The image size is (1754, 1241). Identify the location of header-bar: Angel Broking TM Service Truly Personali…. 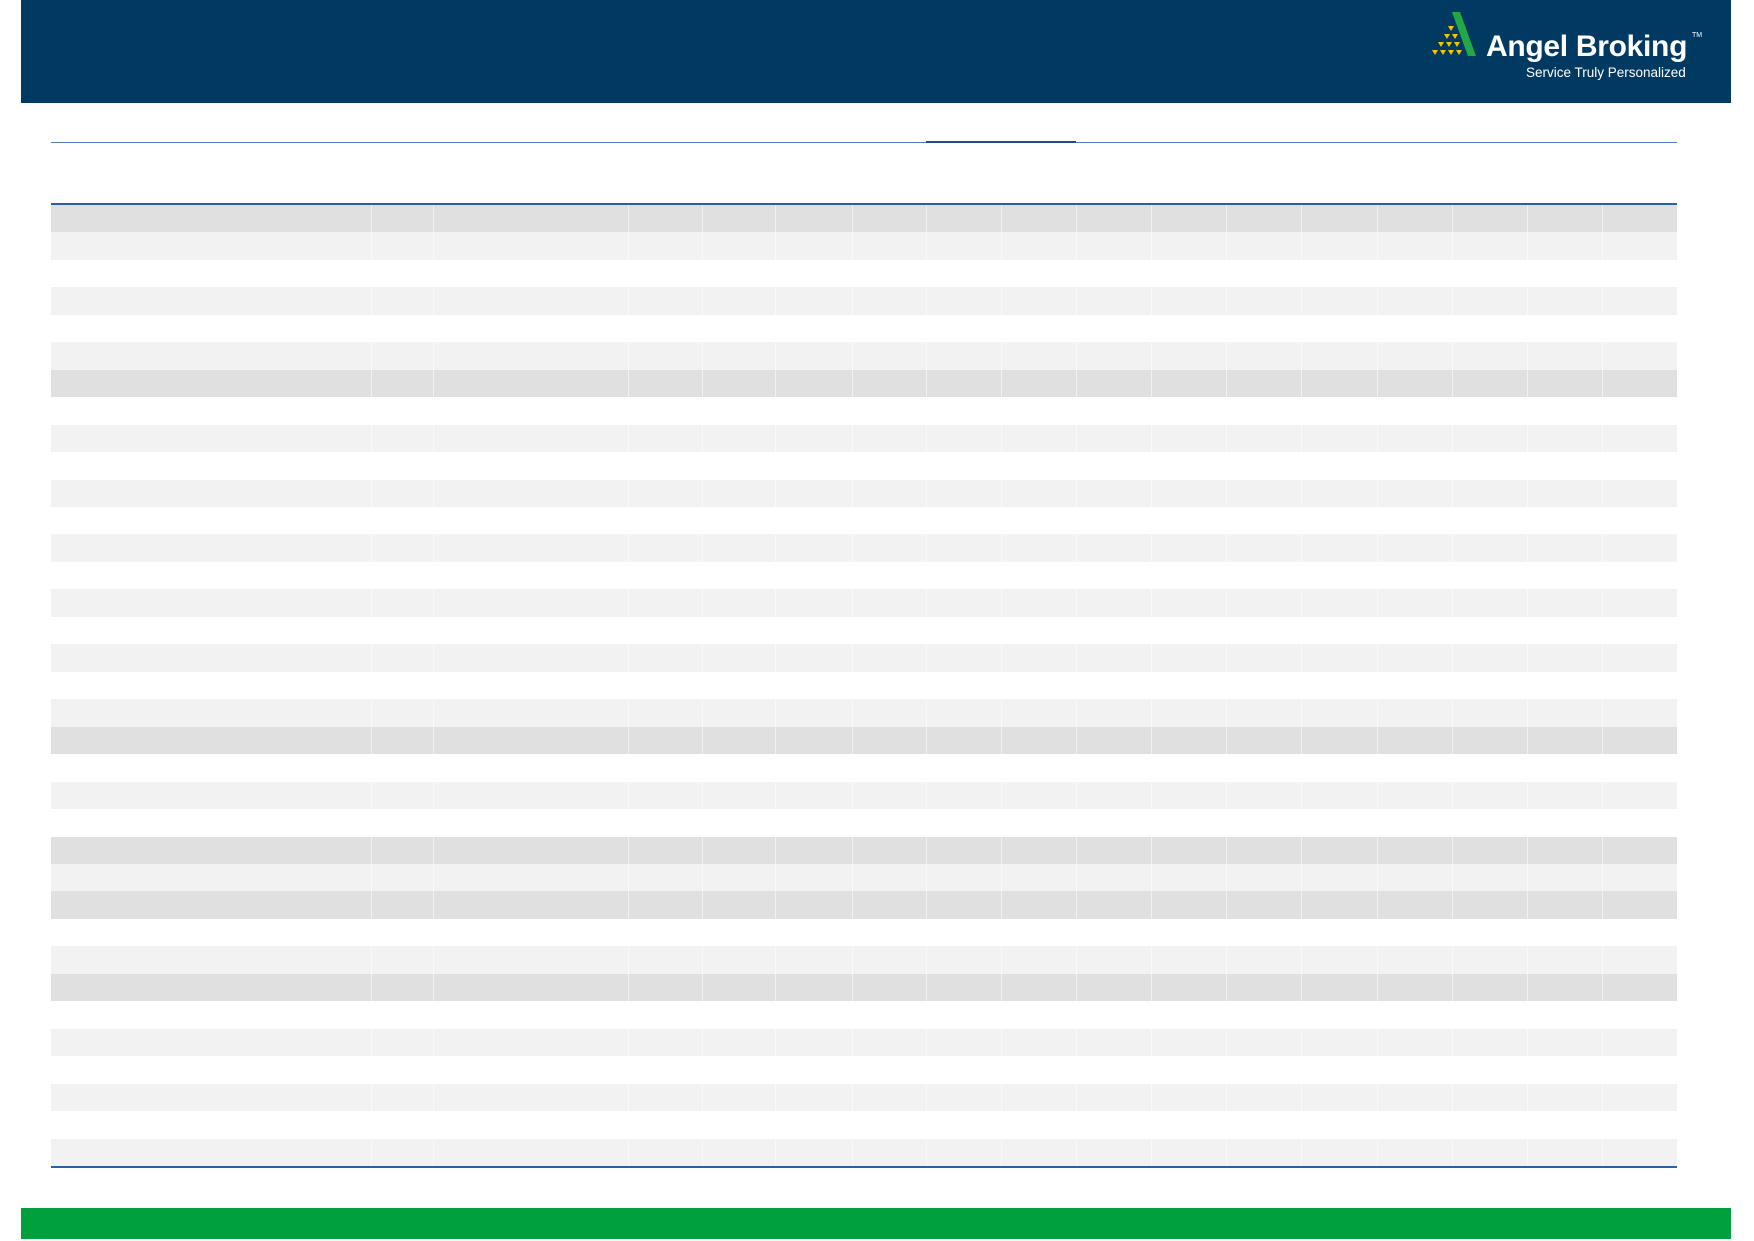
(876, 51).